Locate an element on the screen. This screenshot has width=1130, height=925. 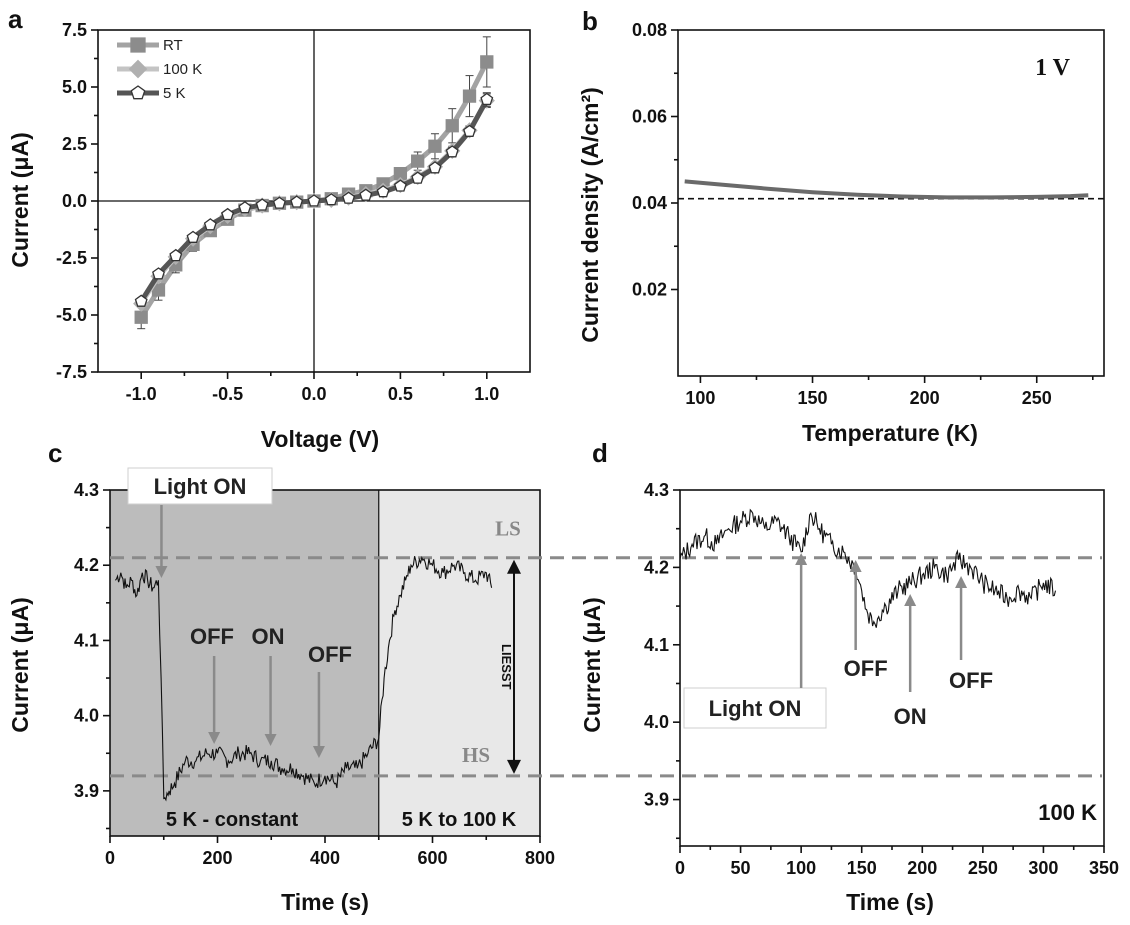
panel-c-region-label-constant: 5 K - constant is located at coordinates (232, 820).